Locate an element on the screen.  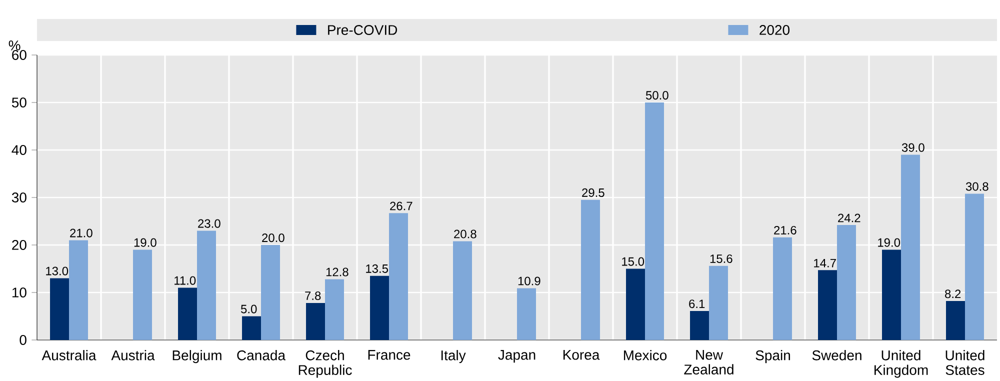
y-tick-label: 30 is located at coordinates (19, 197).